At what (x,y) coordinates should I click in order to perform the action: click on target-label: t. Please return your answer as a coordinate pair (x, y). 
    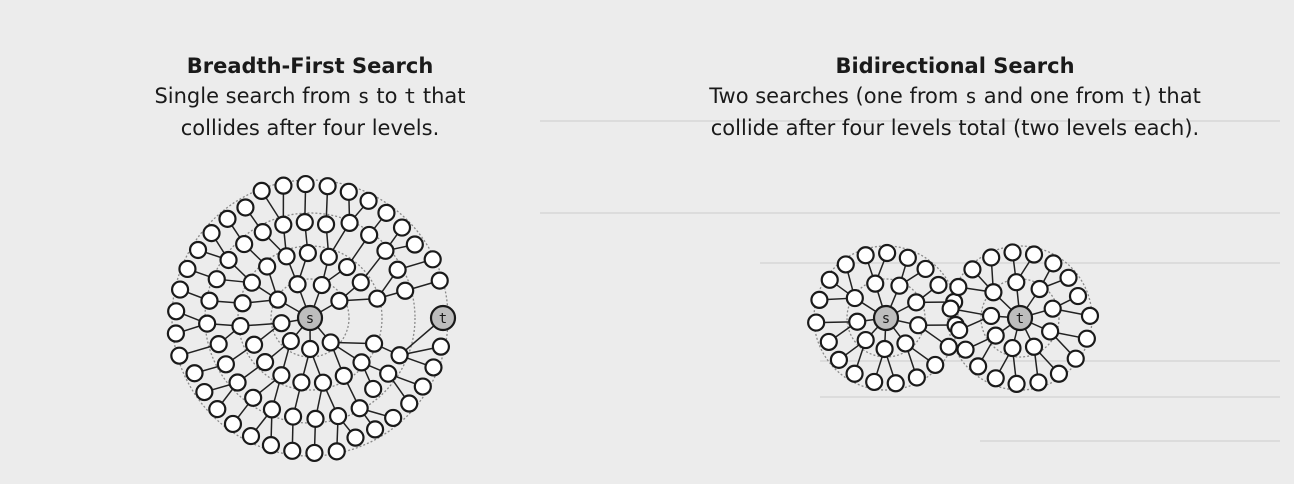
    Looking at the image, I should click on (443, 319).